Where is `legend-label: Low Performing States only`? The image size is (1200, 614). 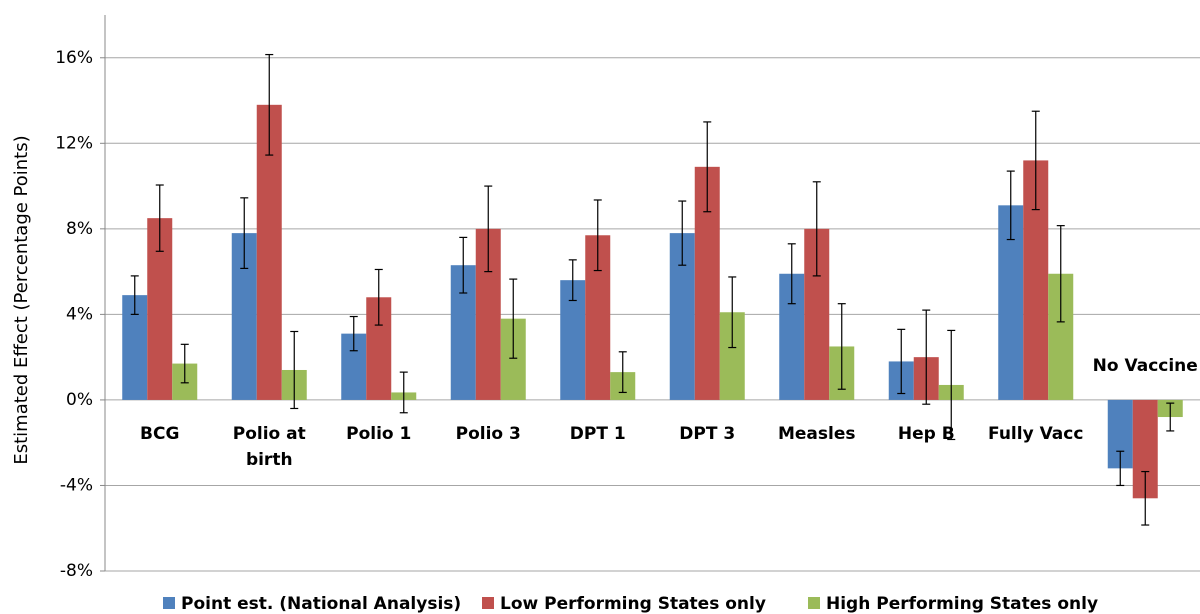 legend-label: Low Performing States only is located at coordinates (633, 604).